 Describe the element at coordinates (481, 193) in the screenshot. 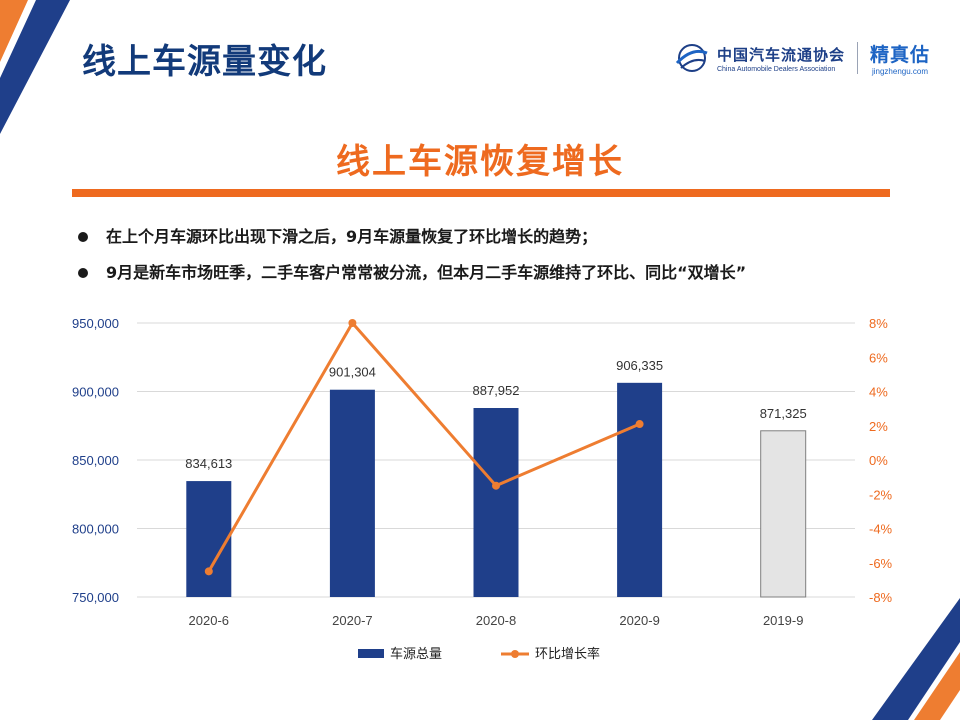

I see `headline-rule` at that location.